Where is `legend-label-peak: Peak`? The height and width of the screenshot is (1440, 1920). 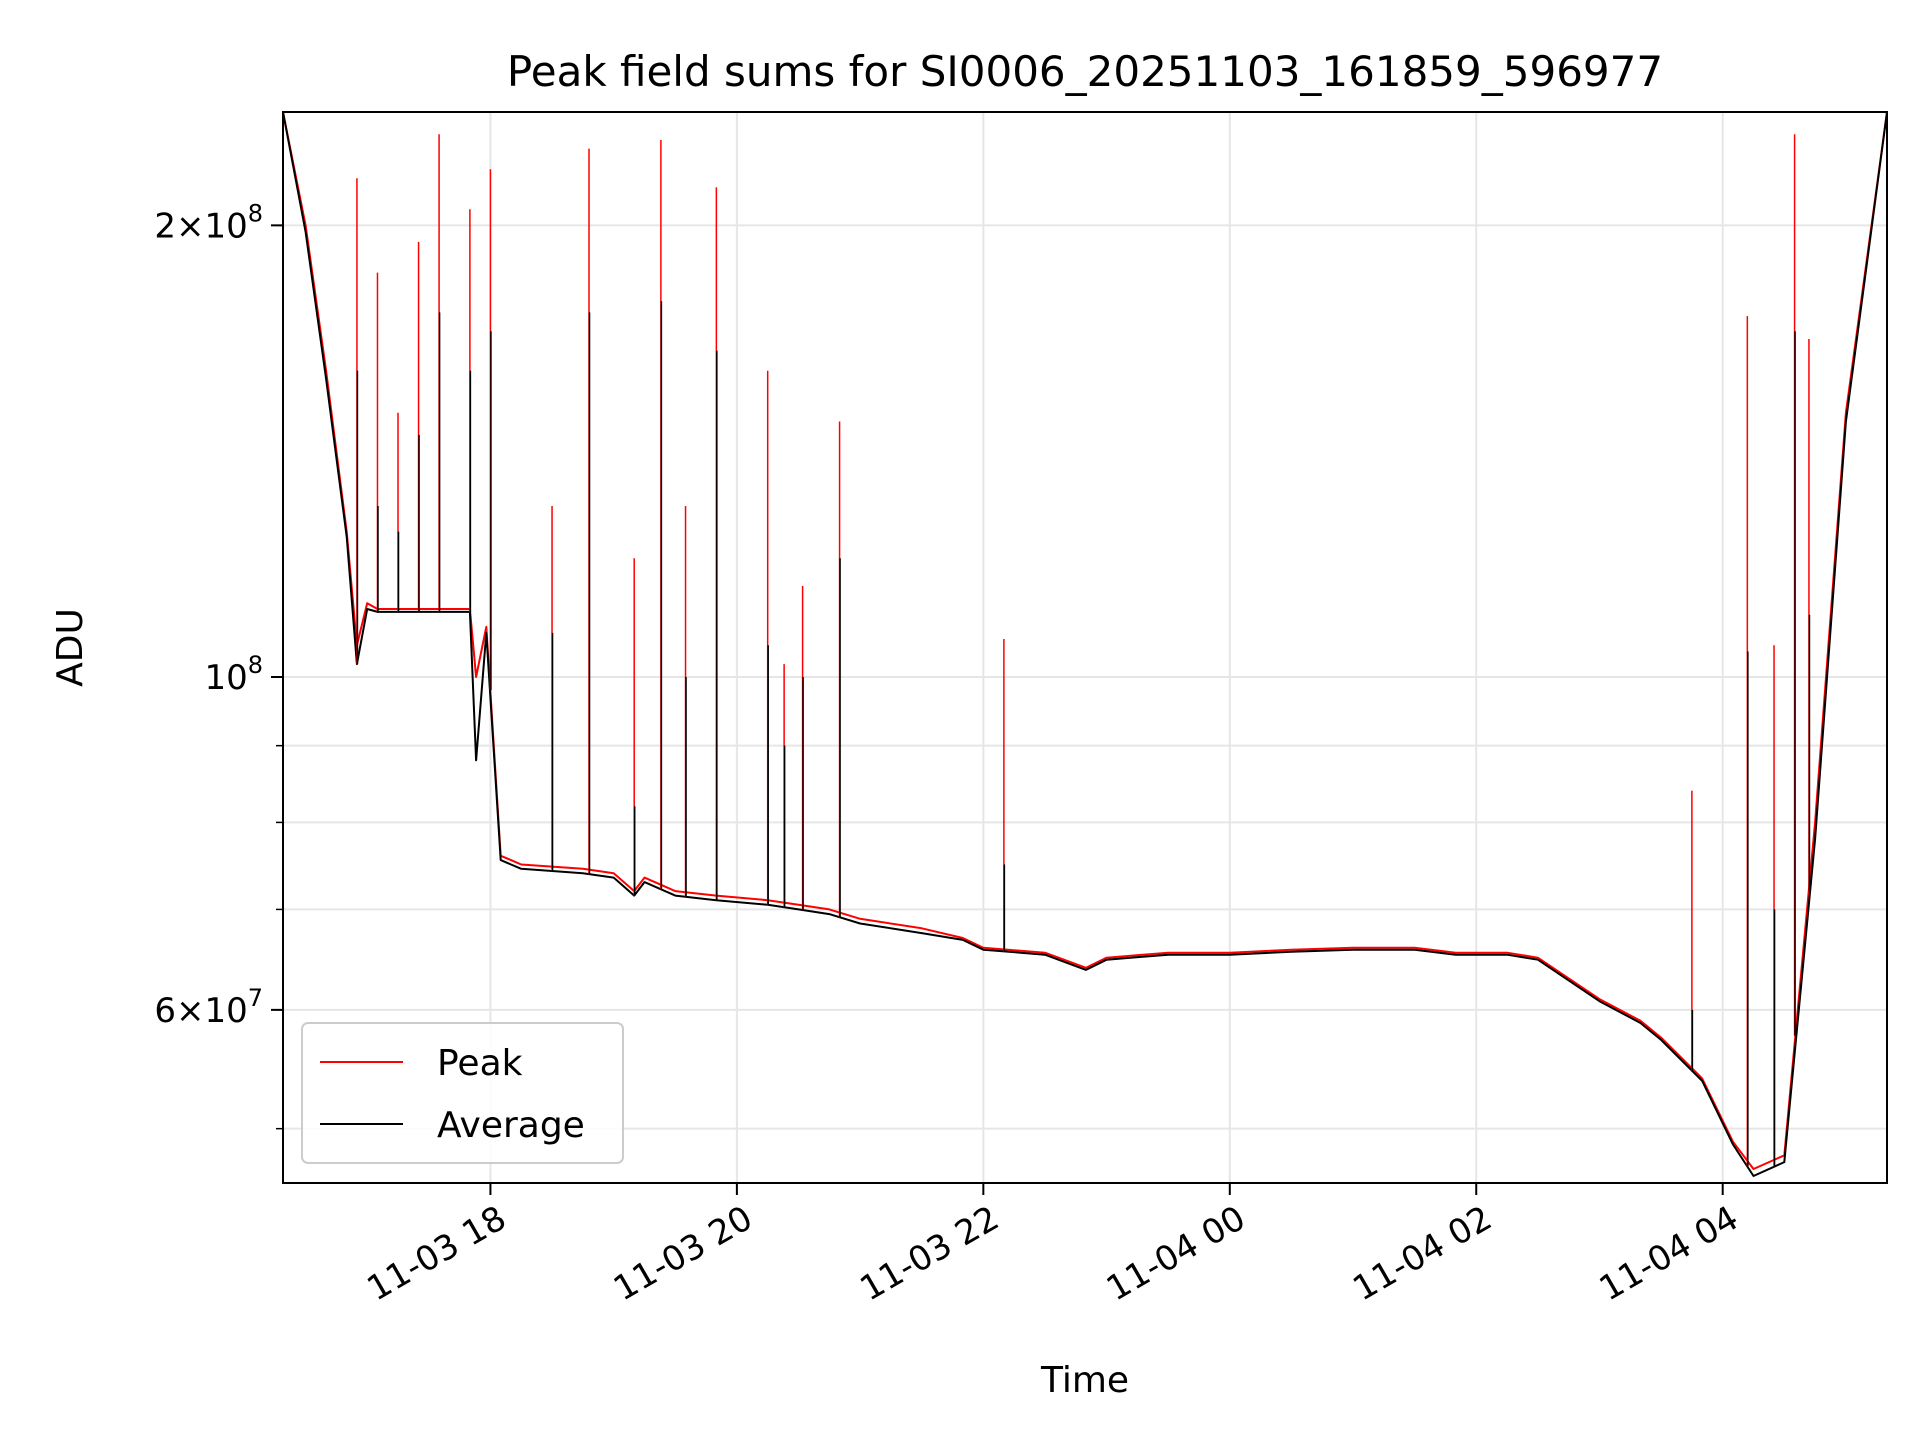
legend-label-peak: Peak is located at coordinates (480, 1063).